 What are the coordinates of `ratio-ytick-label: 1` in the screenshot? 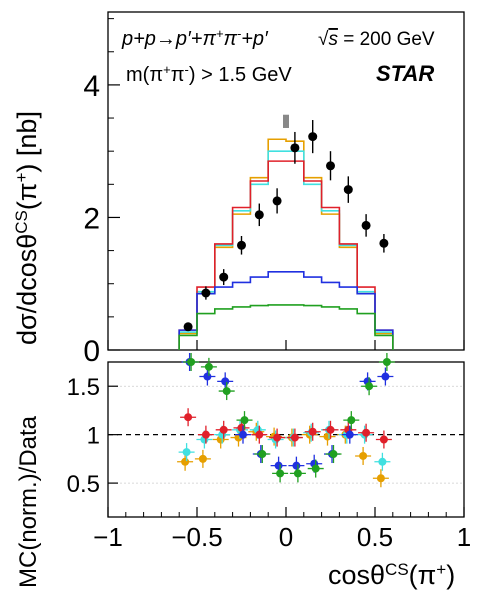 It's located at (93, 436).